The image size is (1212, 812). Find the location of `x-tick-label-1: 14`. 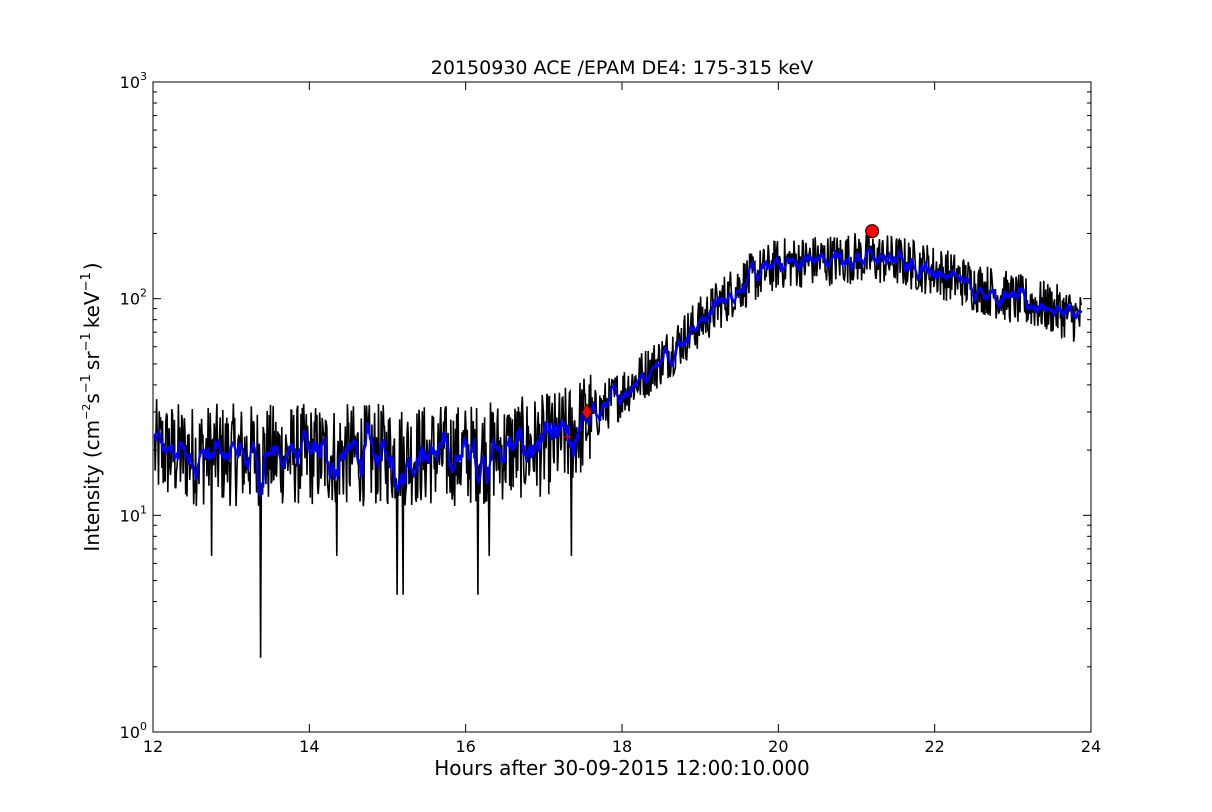

x-tick-label-1: 14 is located at coordinates (309, 746).